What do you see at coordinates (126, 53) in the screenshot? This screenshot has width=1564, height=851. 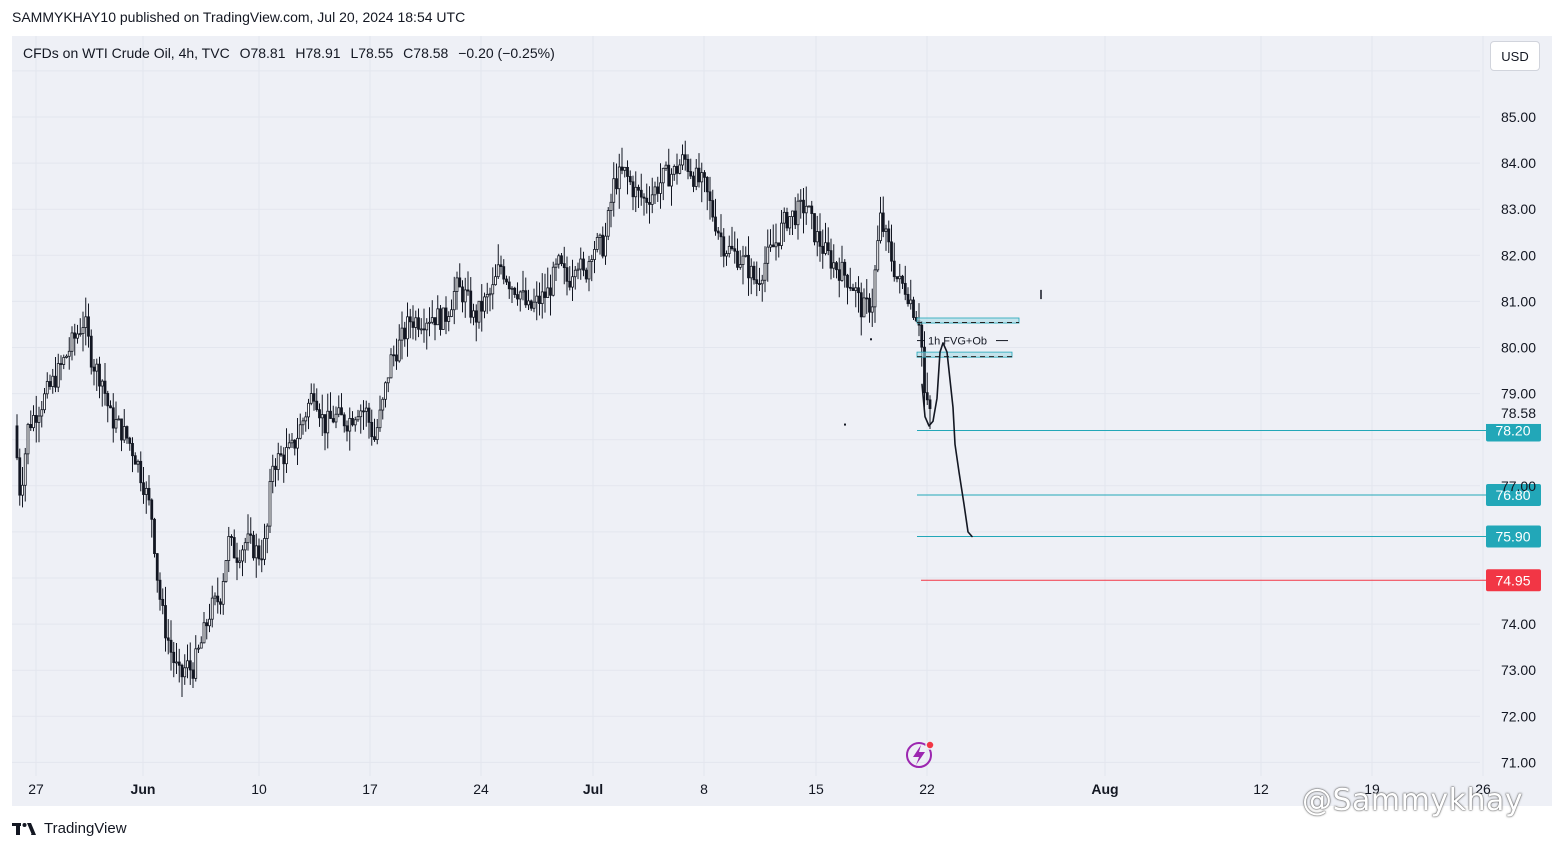 I see `symbol-name: CFDs on WTI Crude Oil, 4h, TVC` at bounding box center [126, 53].